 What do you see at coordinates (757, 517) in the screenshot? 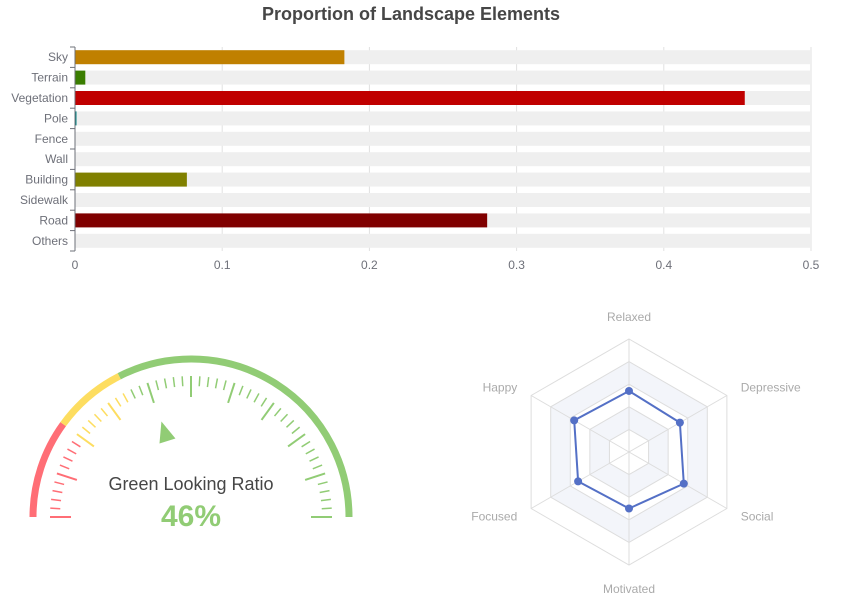
I see `radar-indicator-label: Social` at bounding box center [757, 517].